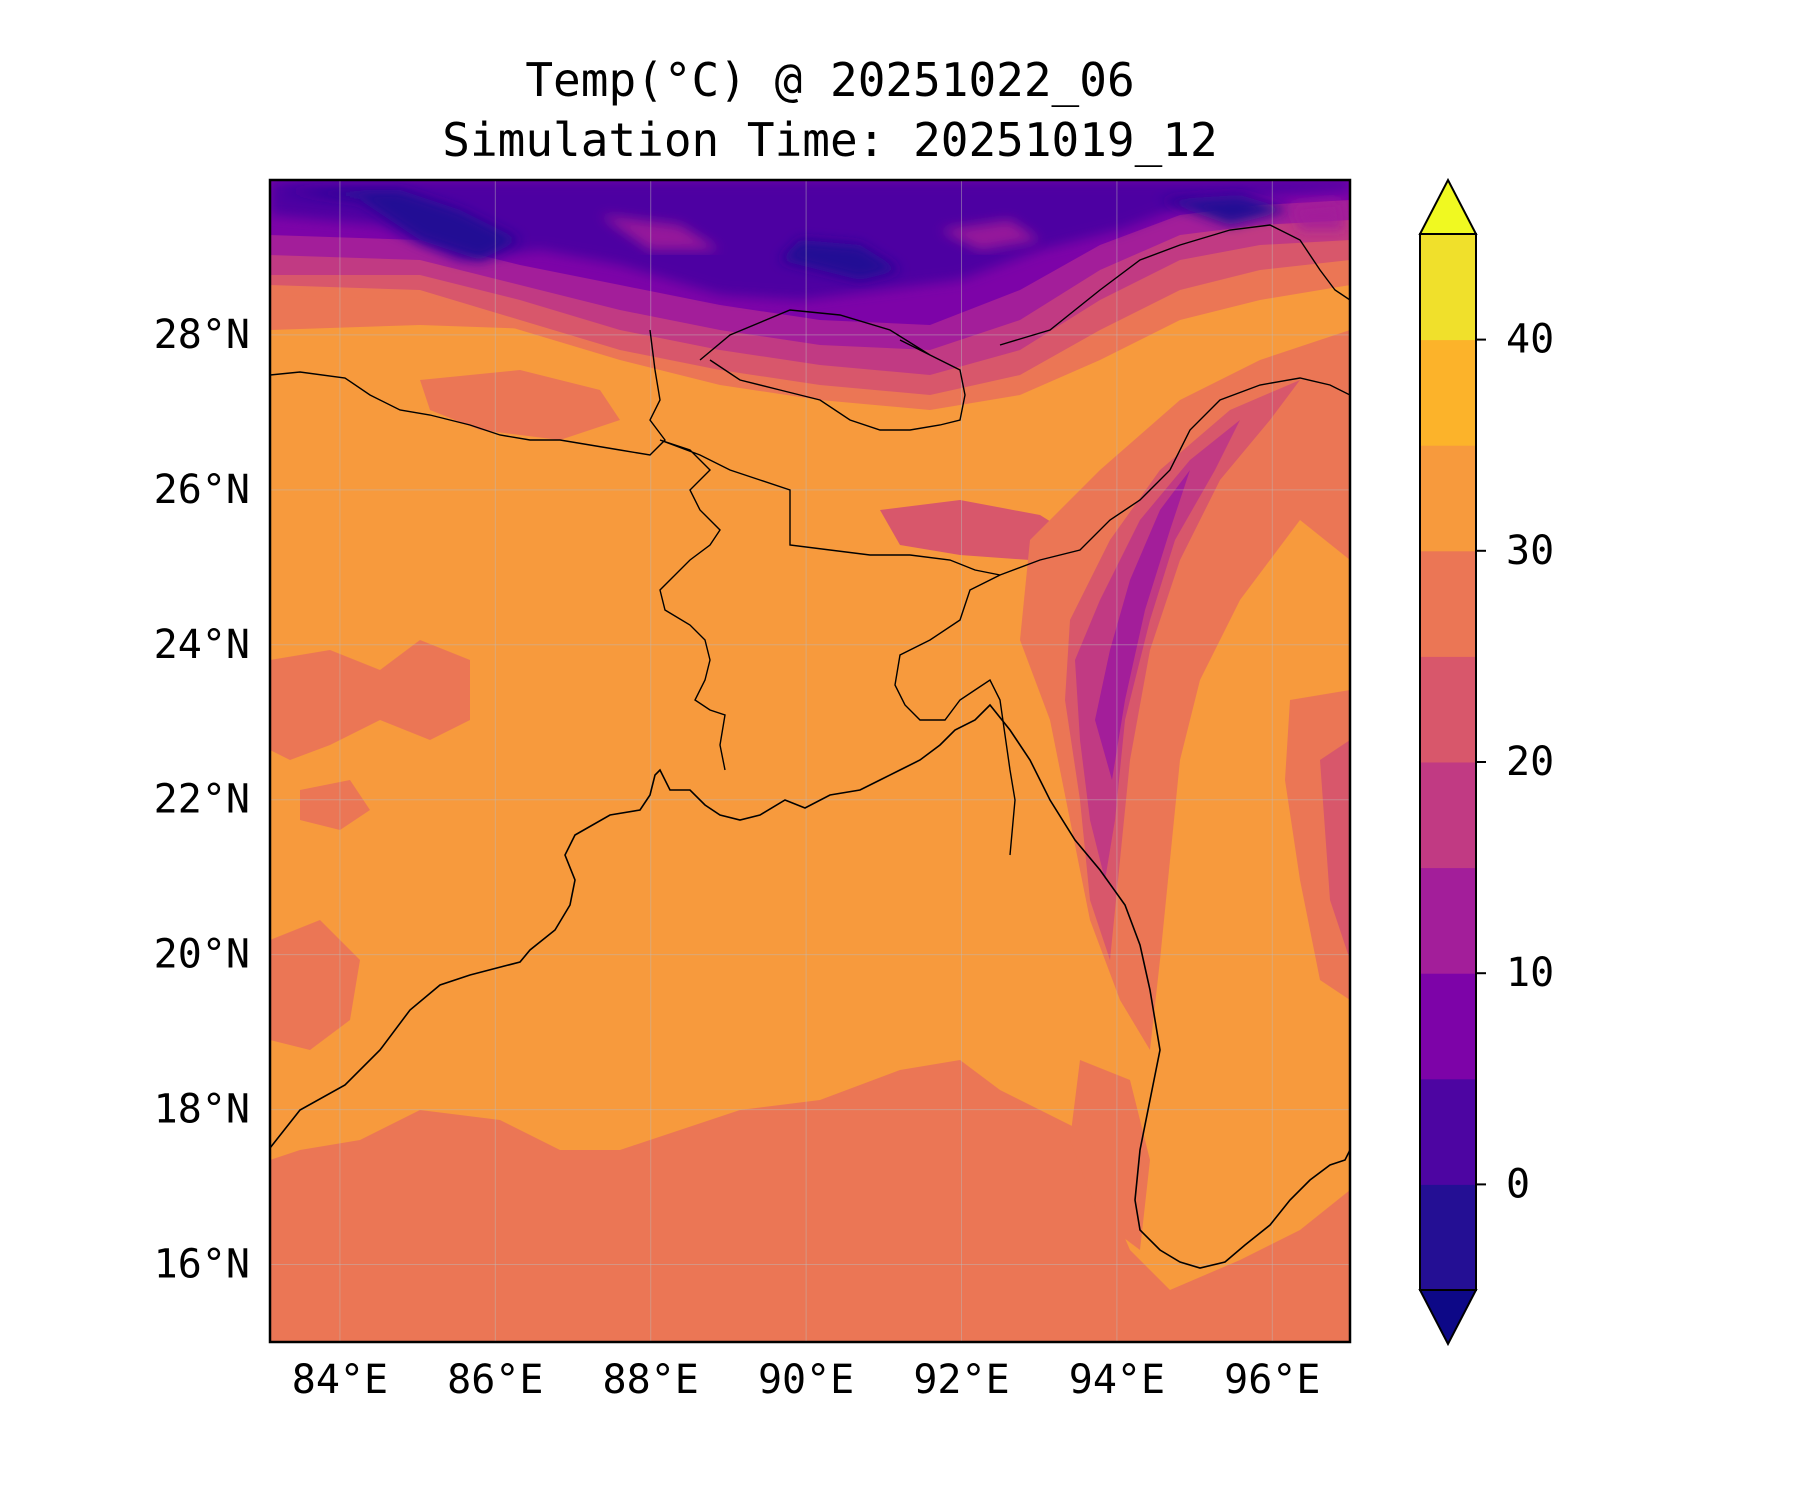  What do you see at coordinates (495, 1380) in the screenshot?
I see `lon-tick-label: 86°E` at bounding box center [495, 1380].